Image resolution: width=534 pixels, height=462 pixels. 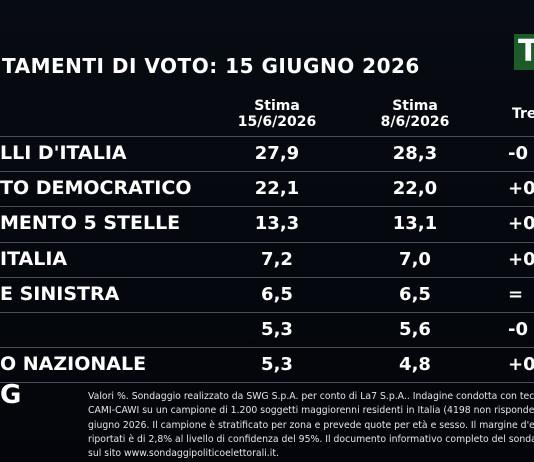 I want to click on value: 28,3, so click(x=415, y=153).